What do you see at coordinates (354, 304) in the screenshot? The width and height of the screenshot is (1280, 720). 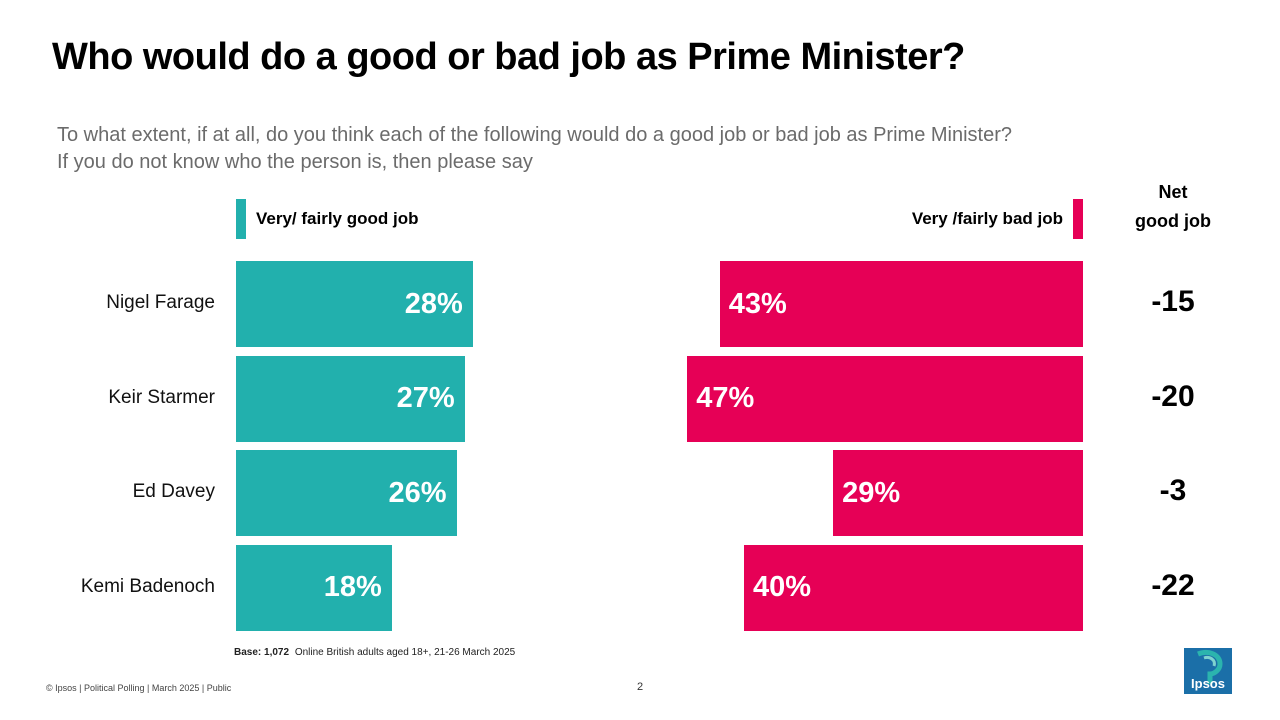 I see `good-job-bar: 28%` at bounding box center [354, 304].